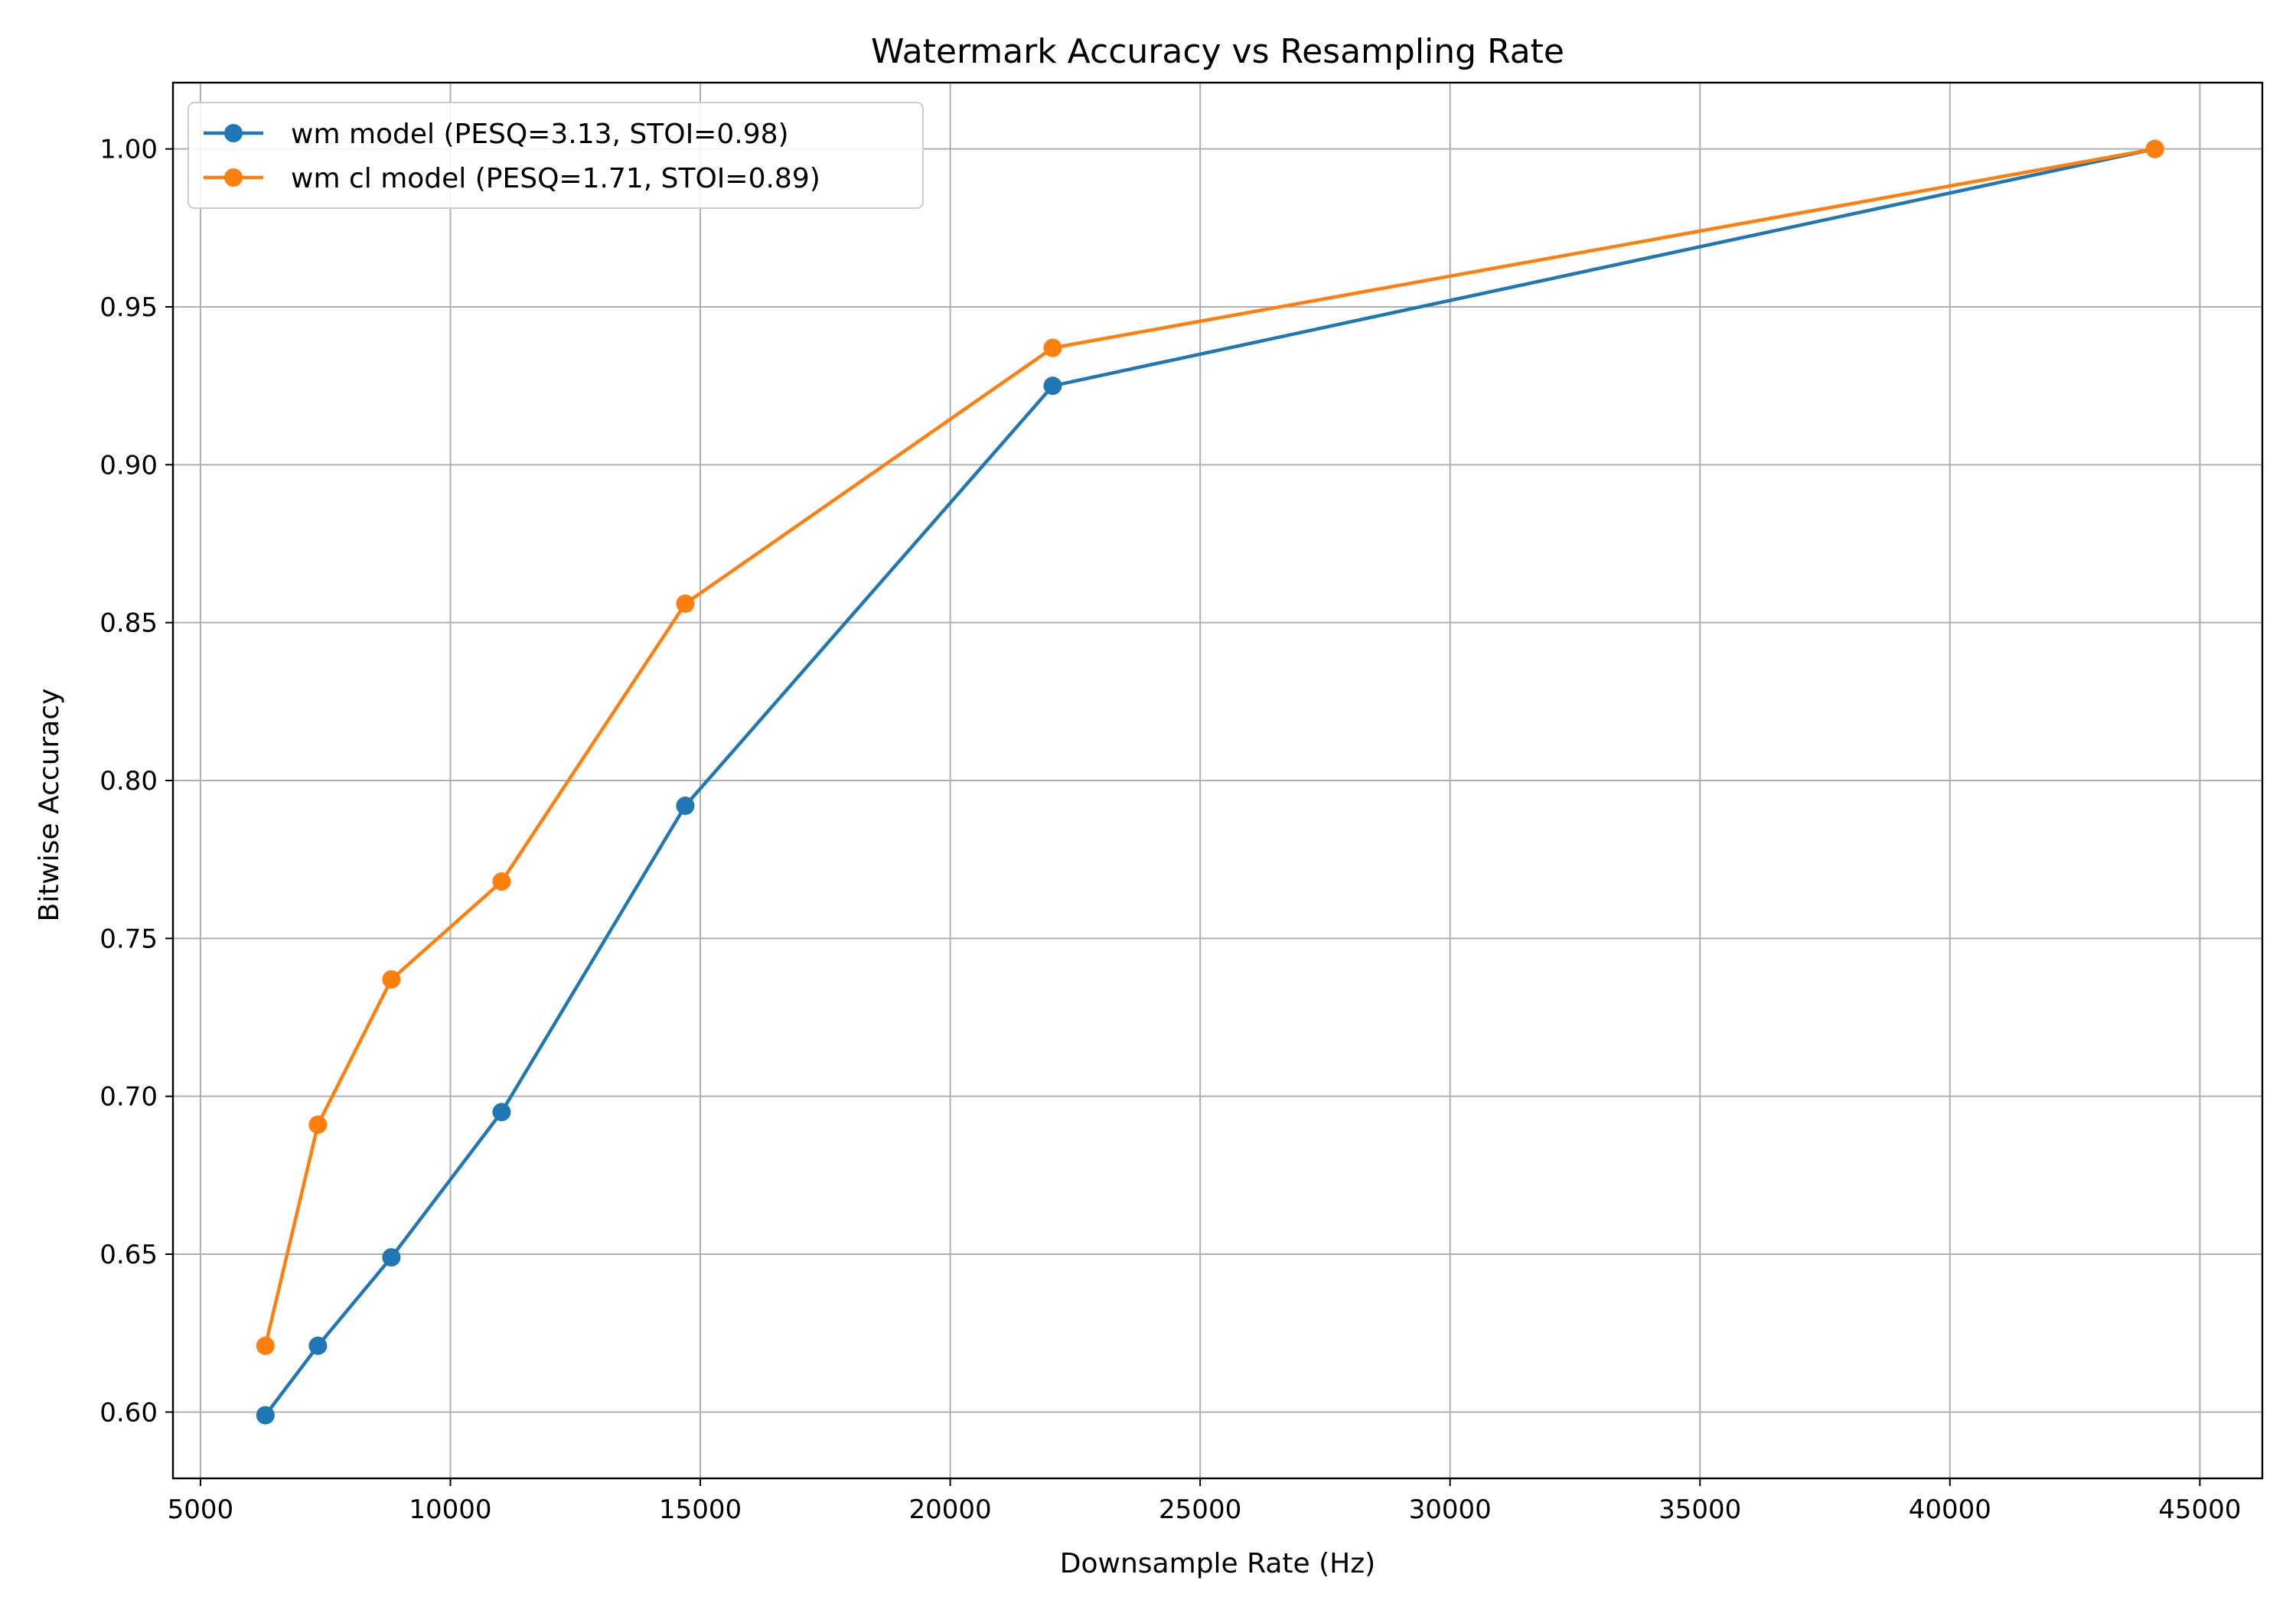  I want to click on y-tick-label: 0.90, so click(128, 465).